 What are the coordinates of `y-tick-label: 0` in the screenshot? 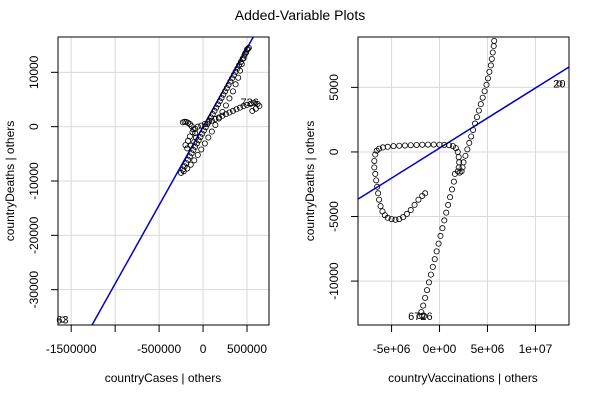 It's located at (334, 151).